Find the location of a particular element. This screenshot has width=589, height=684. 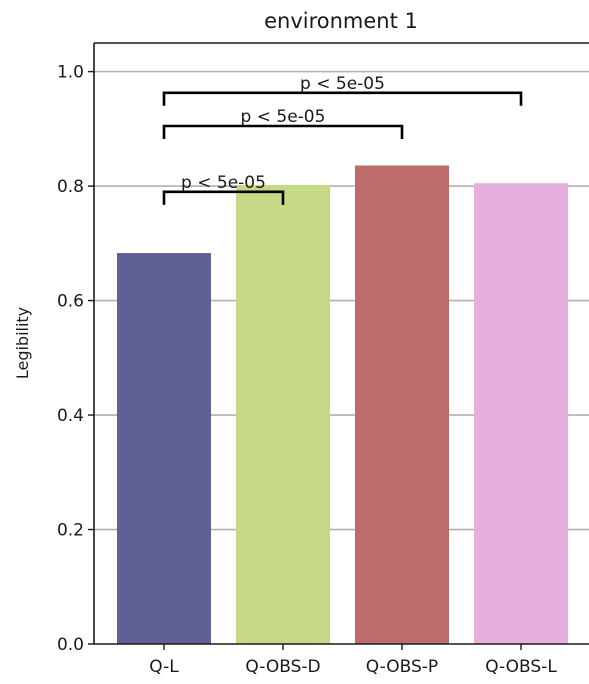

y-tick-label: 0.0 is located at coordinates (70, 645).